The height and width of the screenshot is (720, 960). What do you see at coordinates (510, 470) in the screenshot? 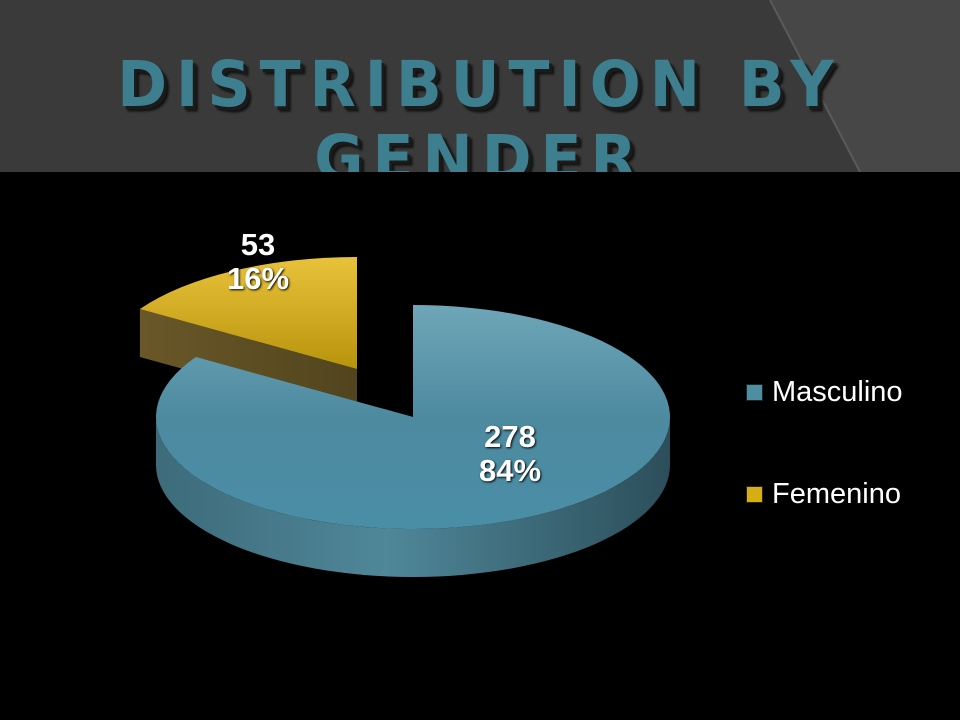
I see `slice-percent-masculino: 84%` at bounding box center [510, 470].